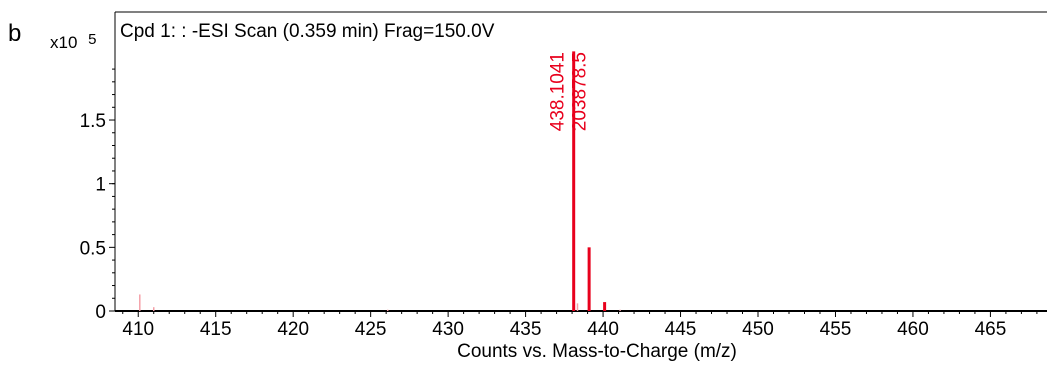 The image size is (1047, 365). Describe the element at coordinates (526, 329) in the screenshot. I see `x-tick-label: 435` at that location.